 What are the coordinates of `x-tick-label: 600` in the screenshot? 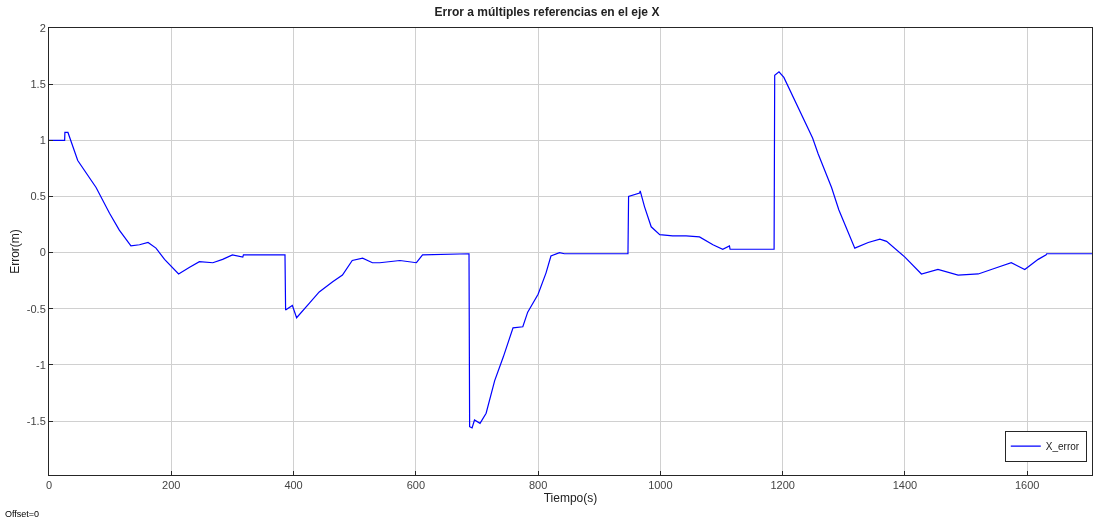 It's located at (415, 485).